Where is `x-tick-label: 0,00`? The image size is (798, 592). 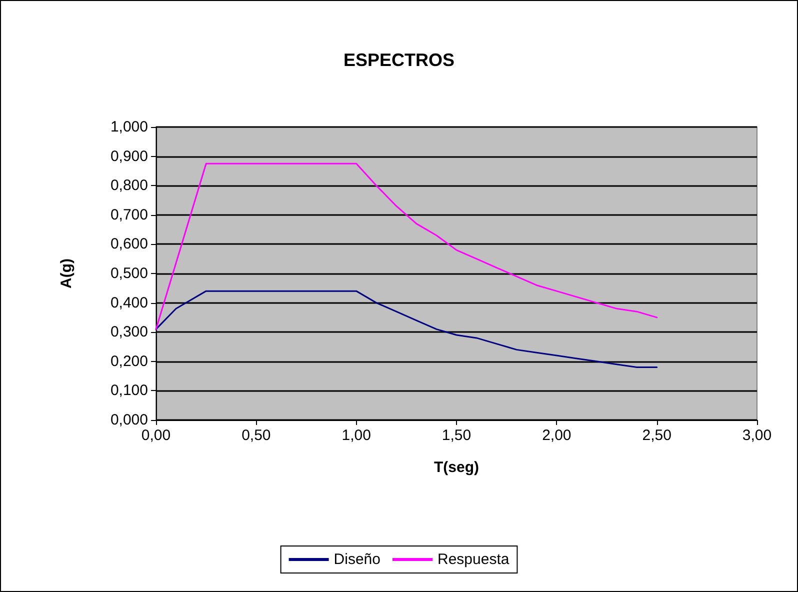 x-tick-label: 0,00 is located at coordinates (156, 435).